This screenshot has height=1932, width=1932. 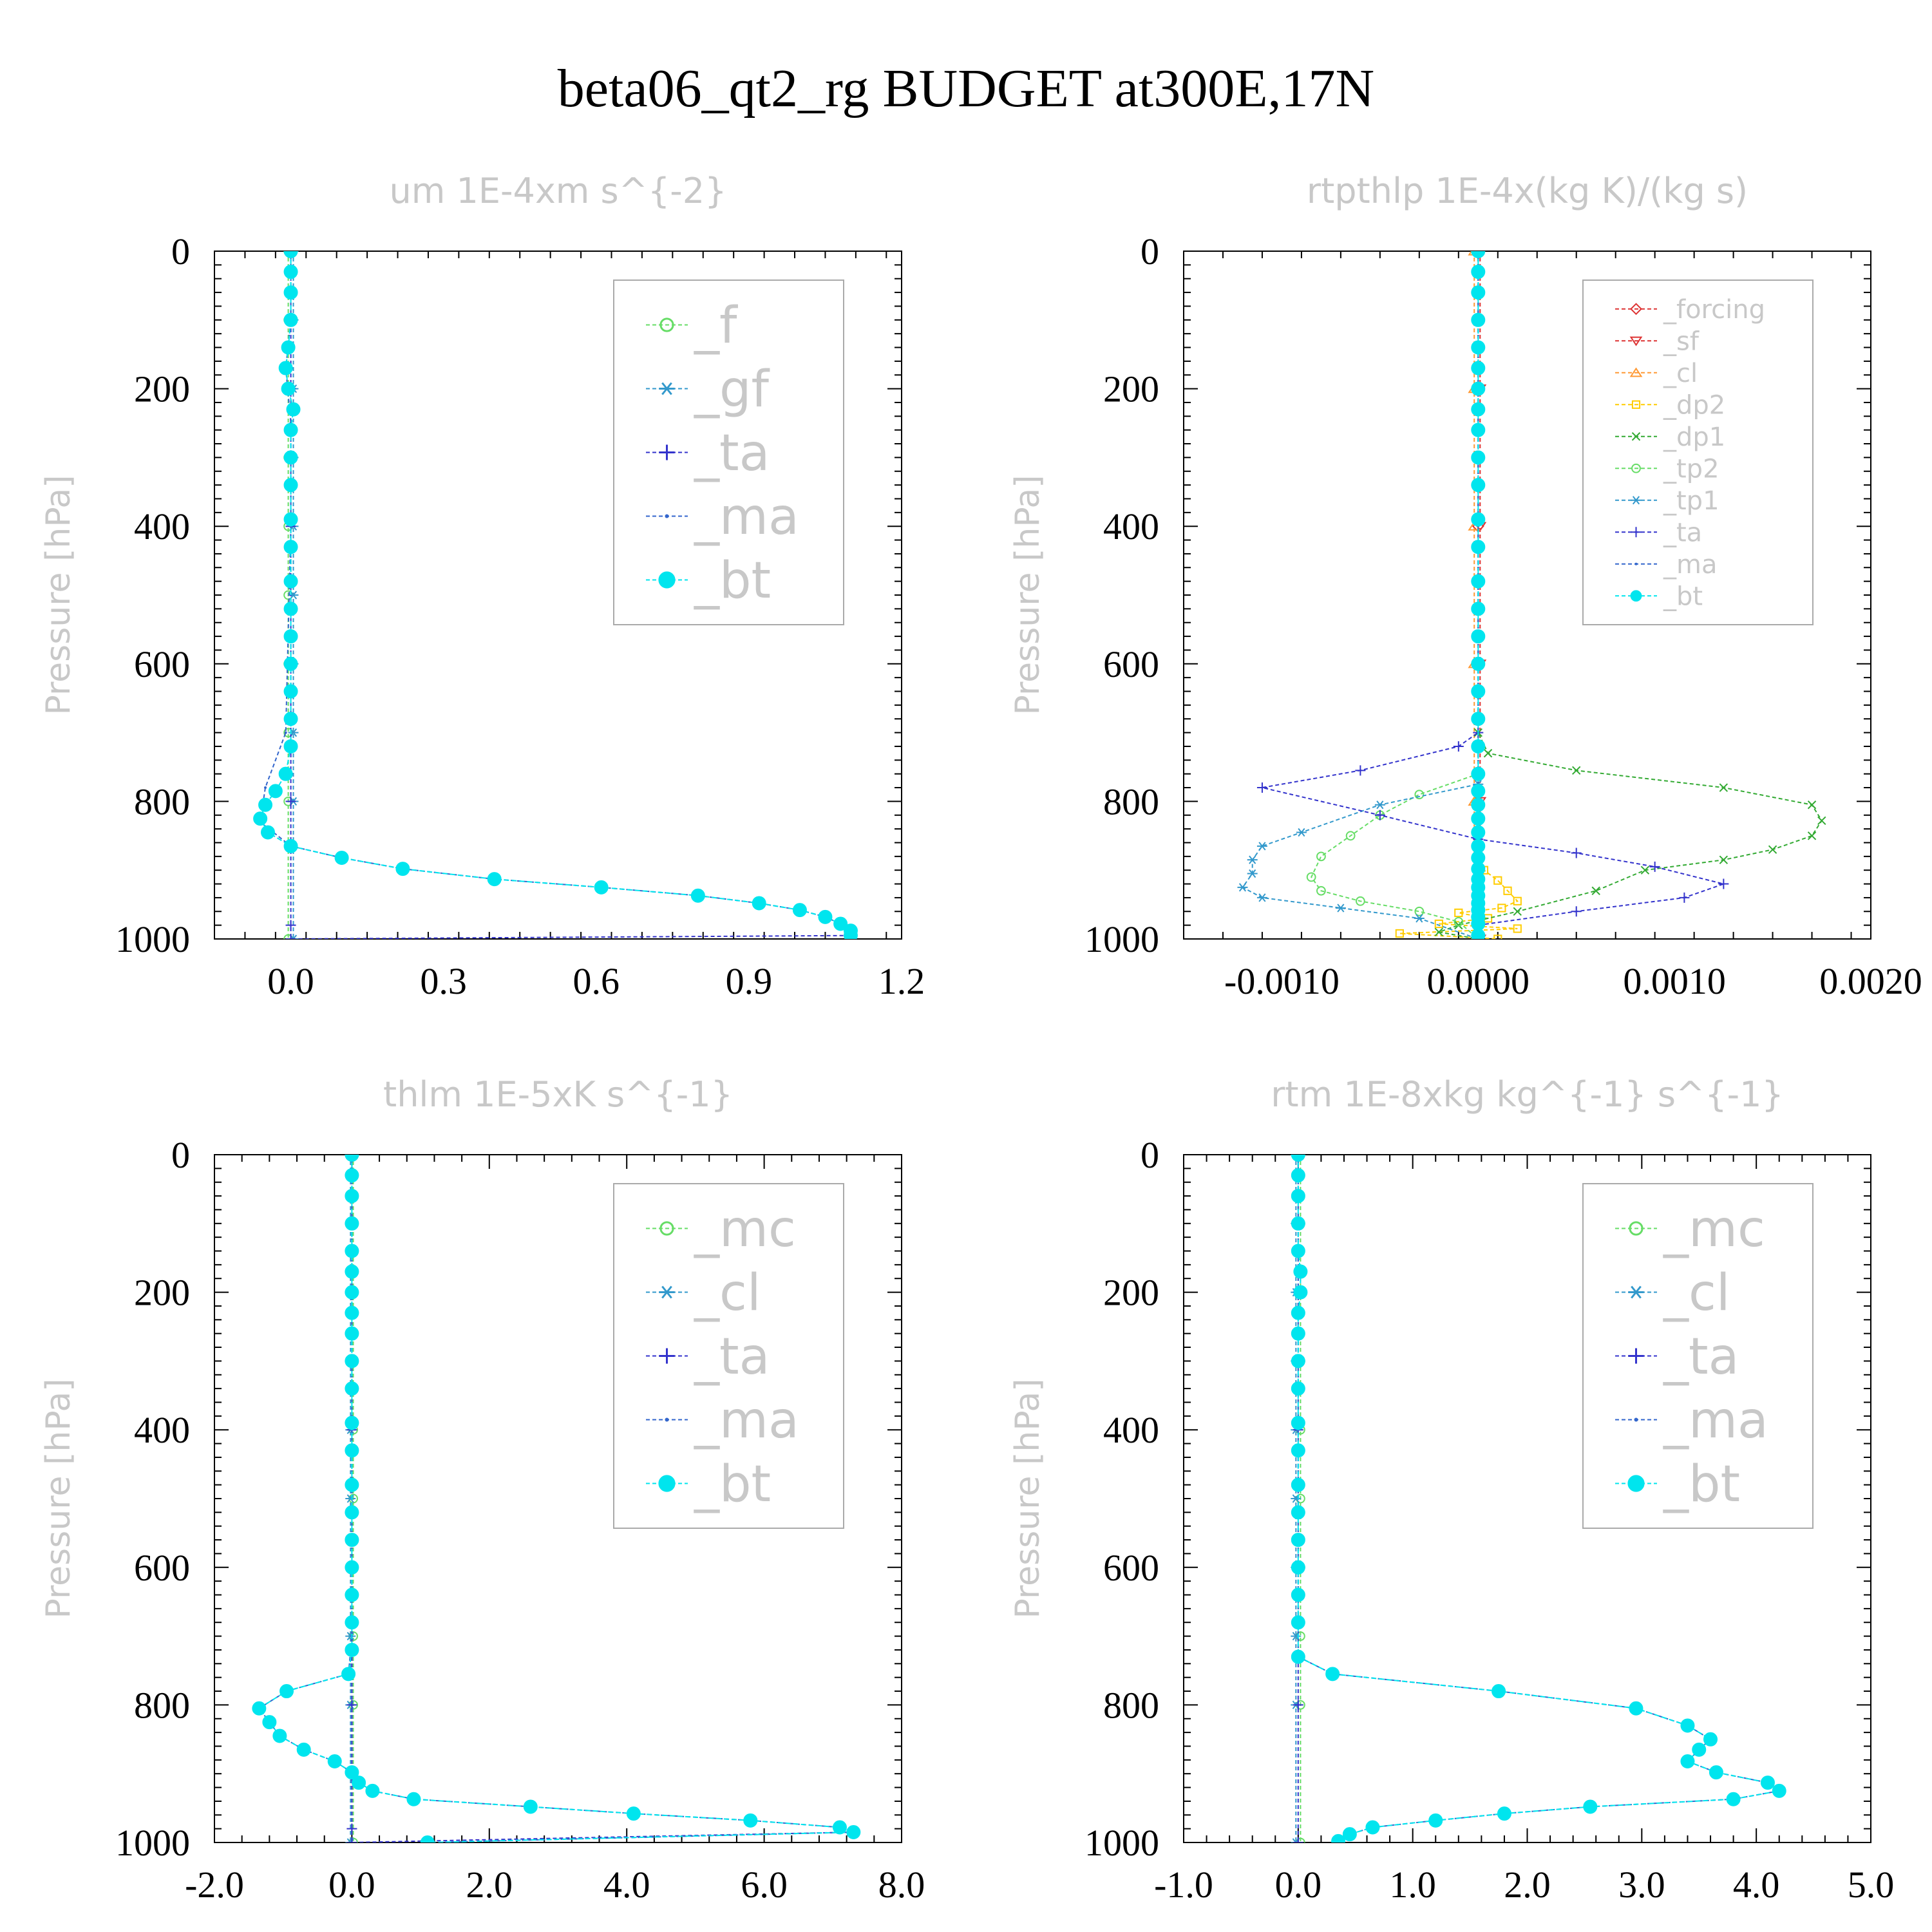 What do you see at coordinates (902, 1885) in the screenshot?
I see `x-tick-label: 8.0` at bounding box center [902, 1885].